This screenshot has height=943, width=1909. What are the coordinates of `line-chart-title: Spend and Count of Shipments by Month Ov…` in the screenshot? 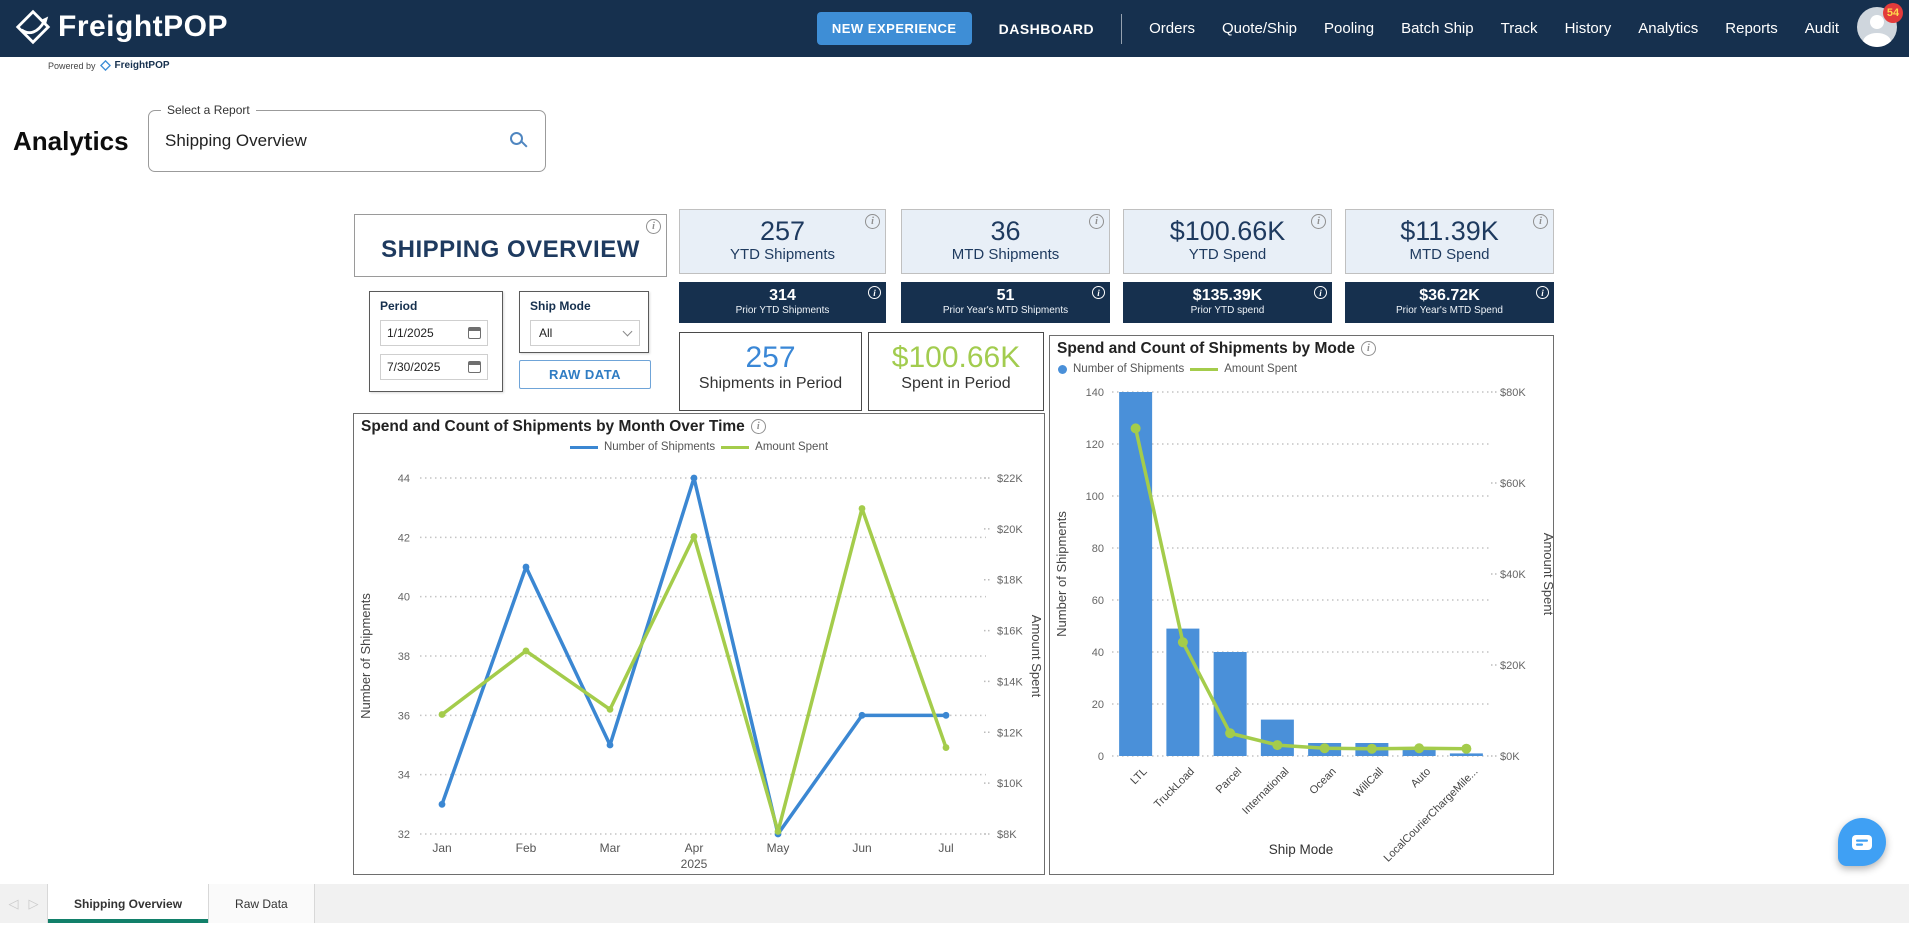 It's located at (563, 427).